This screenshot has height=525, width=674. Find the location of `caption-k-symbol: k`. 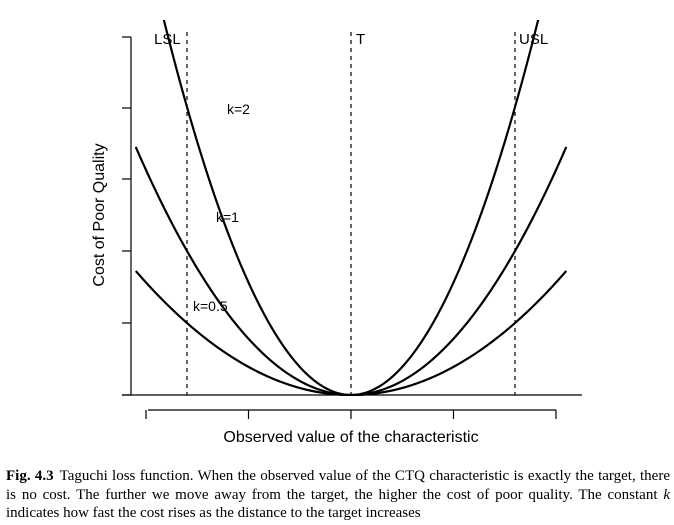

caption-k-symbol: k is located at coordinates (666, 494).